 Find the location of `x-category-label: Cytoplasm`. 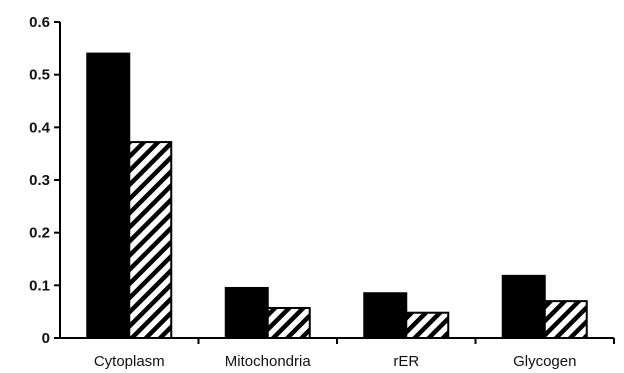

x-category-label: Cytoplasm is located at coordinates (129, 361).